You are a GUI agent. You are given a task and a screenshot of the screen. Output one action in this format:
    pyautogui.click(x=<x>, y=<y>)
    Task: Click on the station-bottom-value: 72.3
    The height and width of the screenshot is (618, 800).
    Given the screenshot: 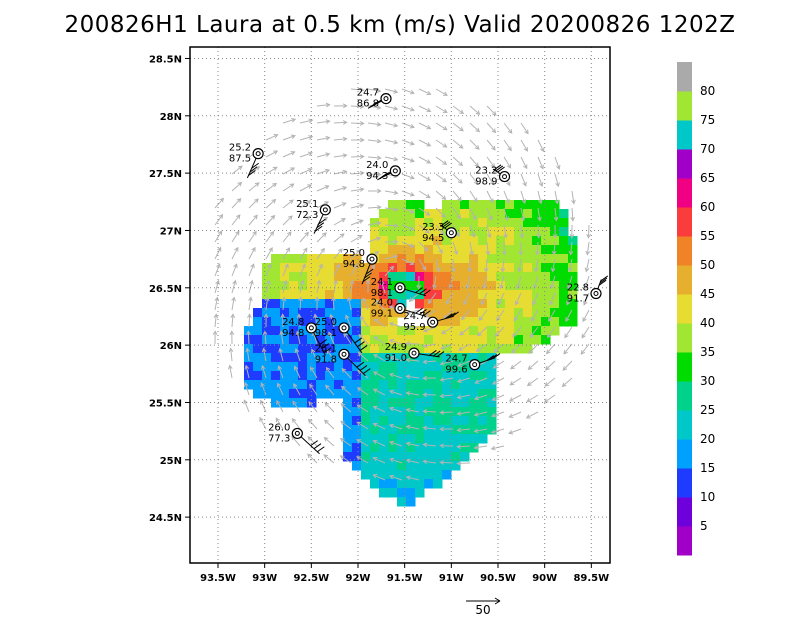 What is the action you would take?
    pyautogui.click(x=307, y=215)
    